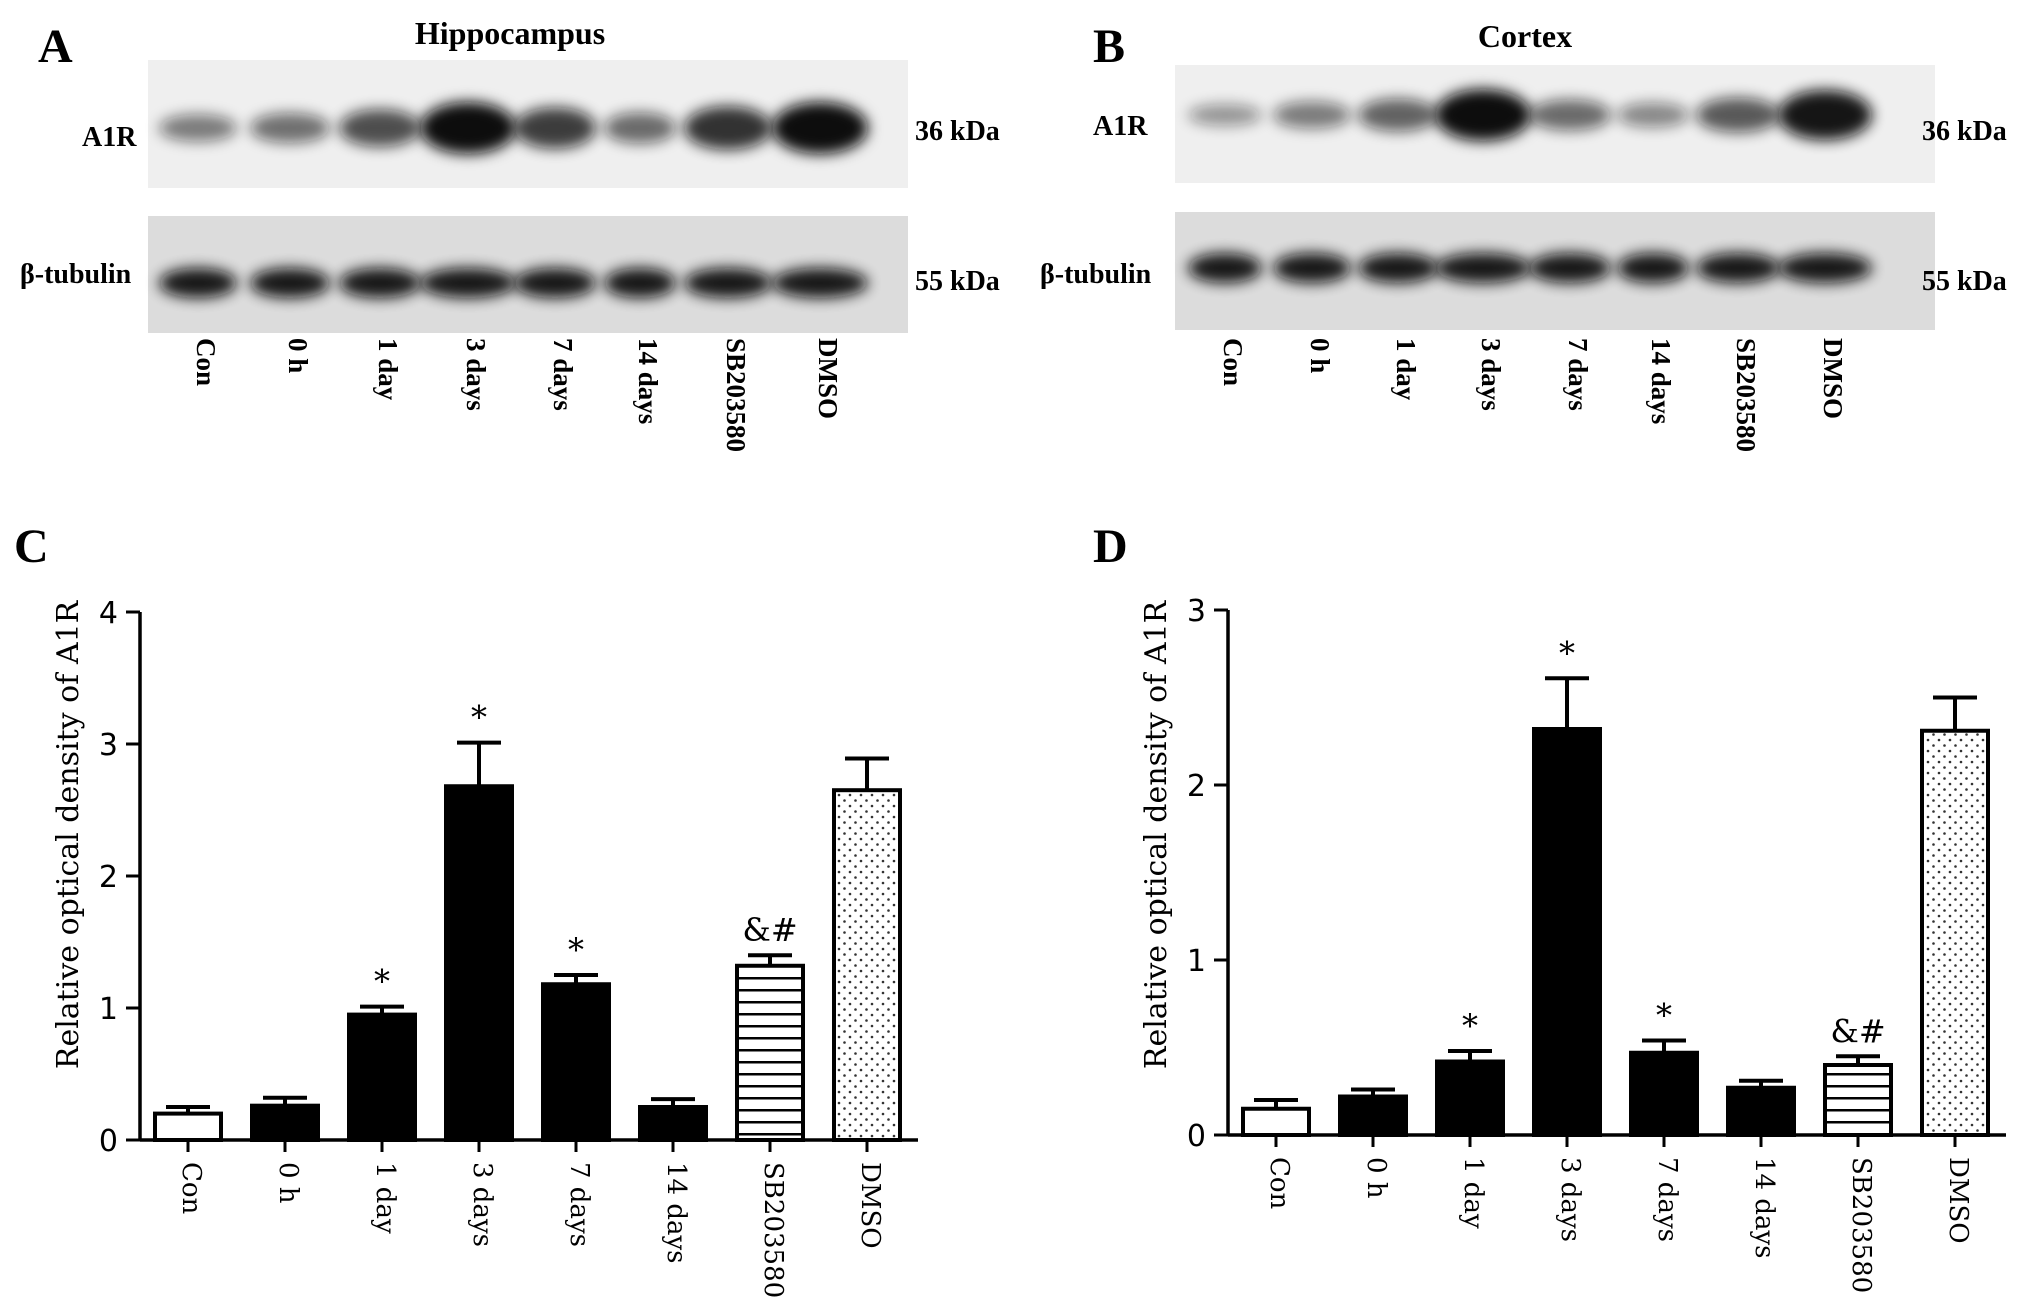 The width and height of the screenshot is (2031, 1297). I want to click on panel-letter-d: D, so click(1110, 546).